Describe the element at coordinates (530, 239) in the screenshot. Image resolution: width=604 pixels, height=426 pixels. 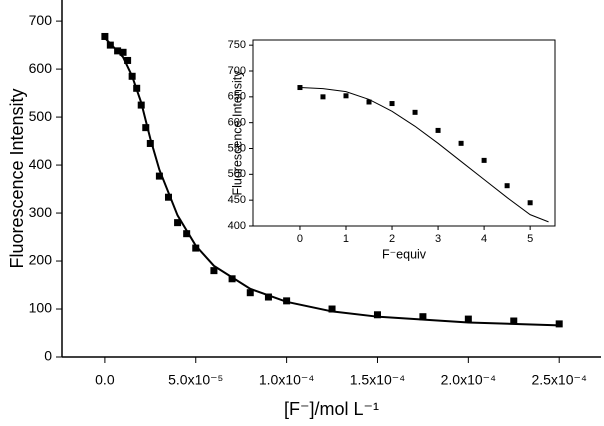
I see `x-tick-label: 5` at that location.